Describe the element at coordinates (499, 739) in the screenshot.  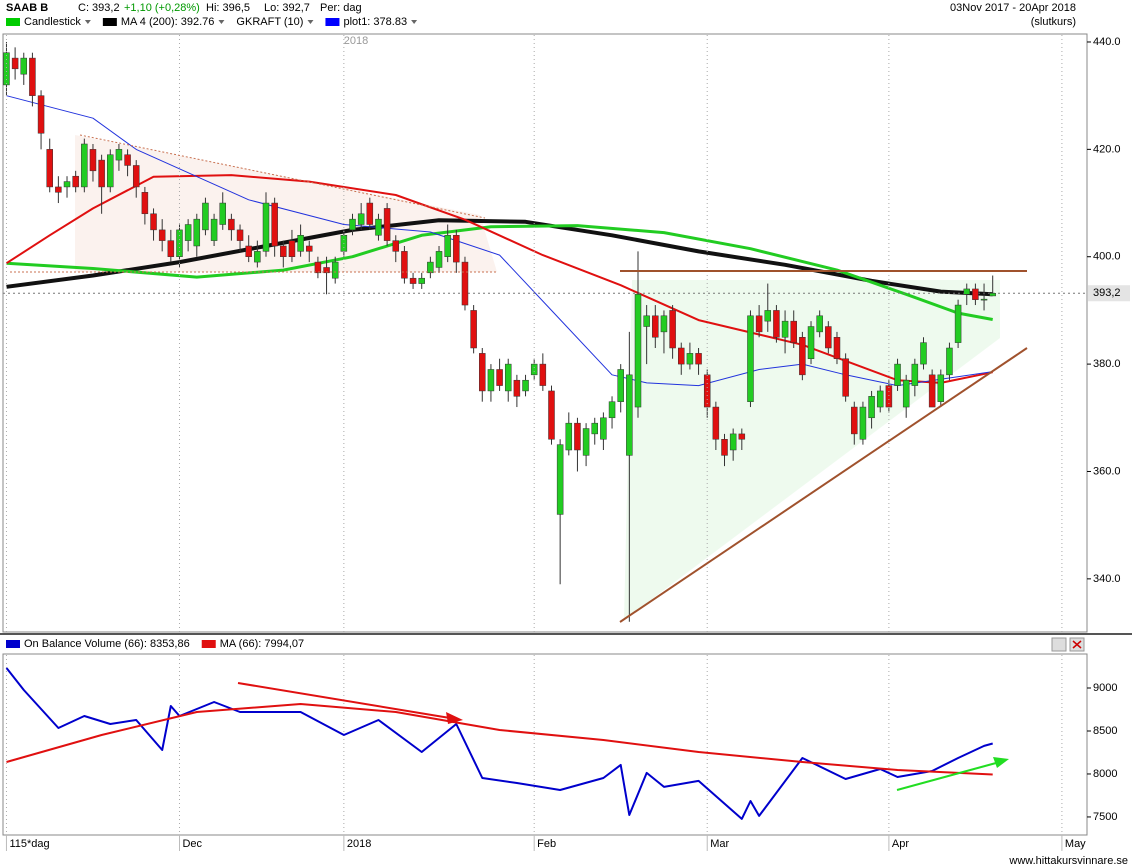
I see `line-series` at that location.